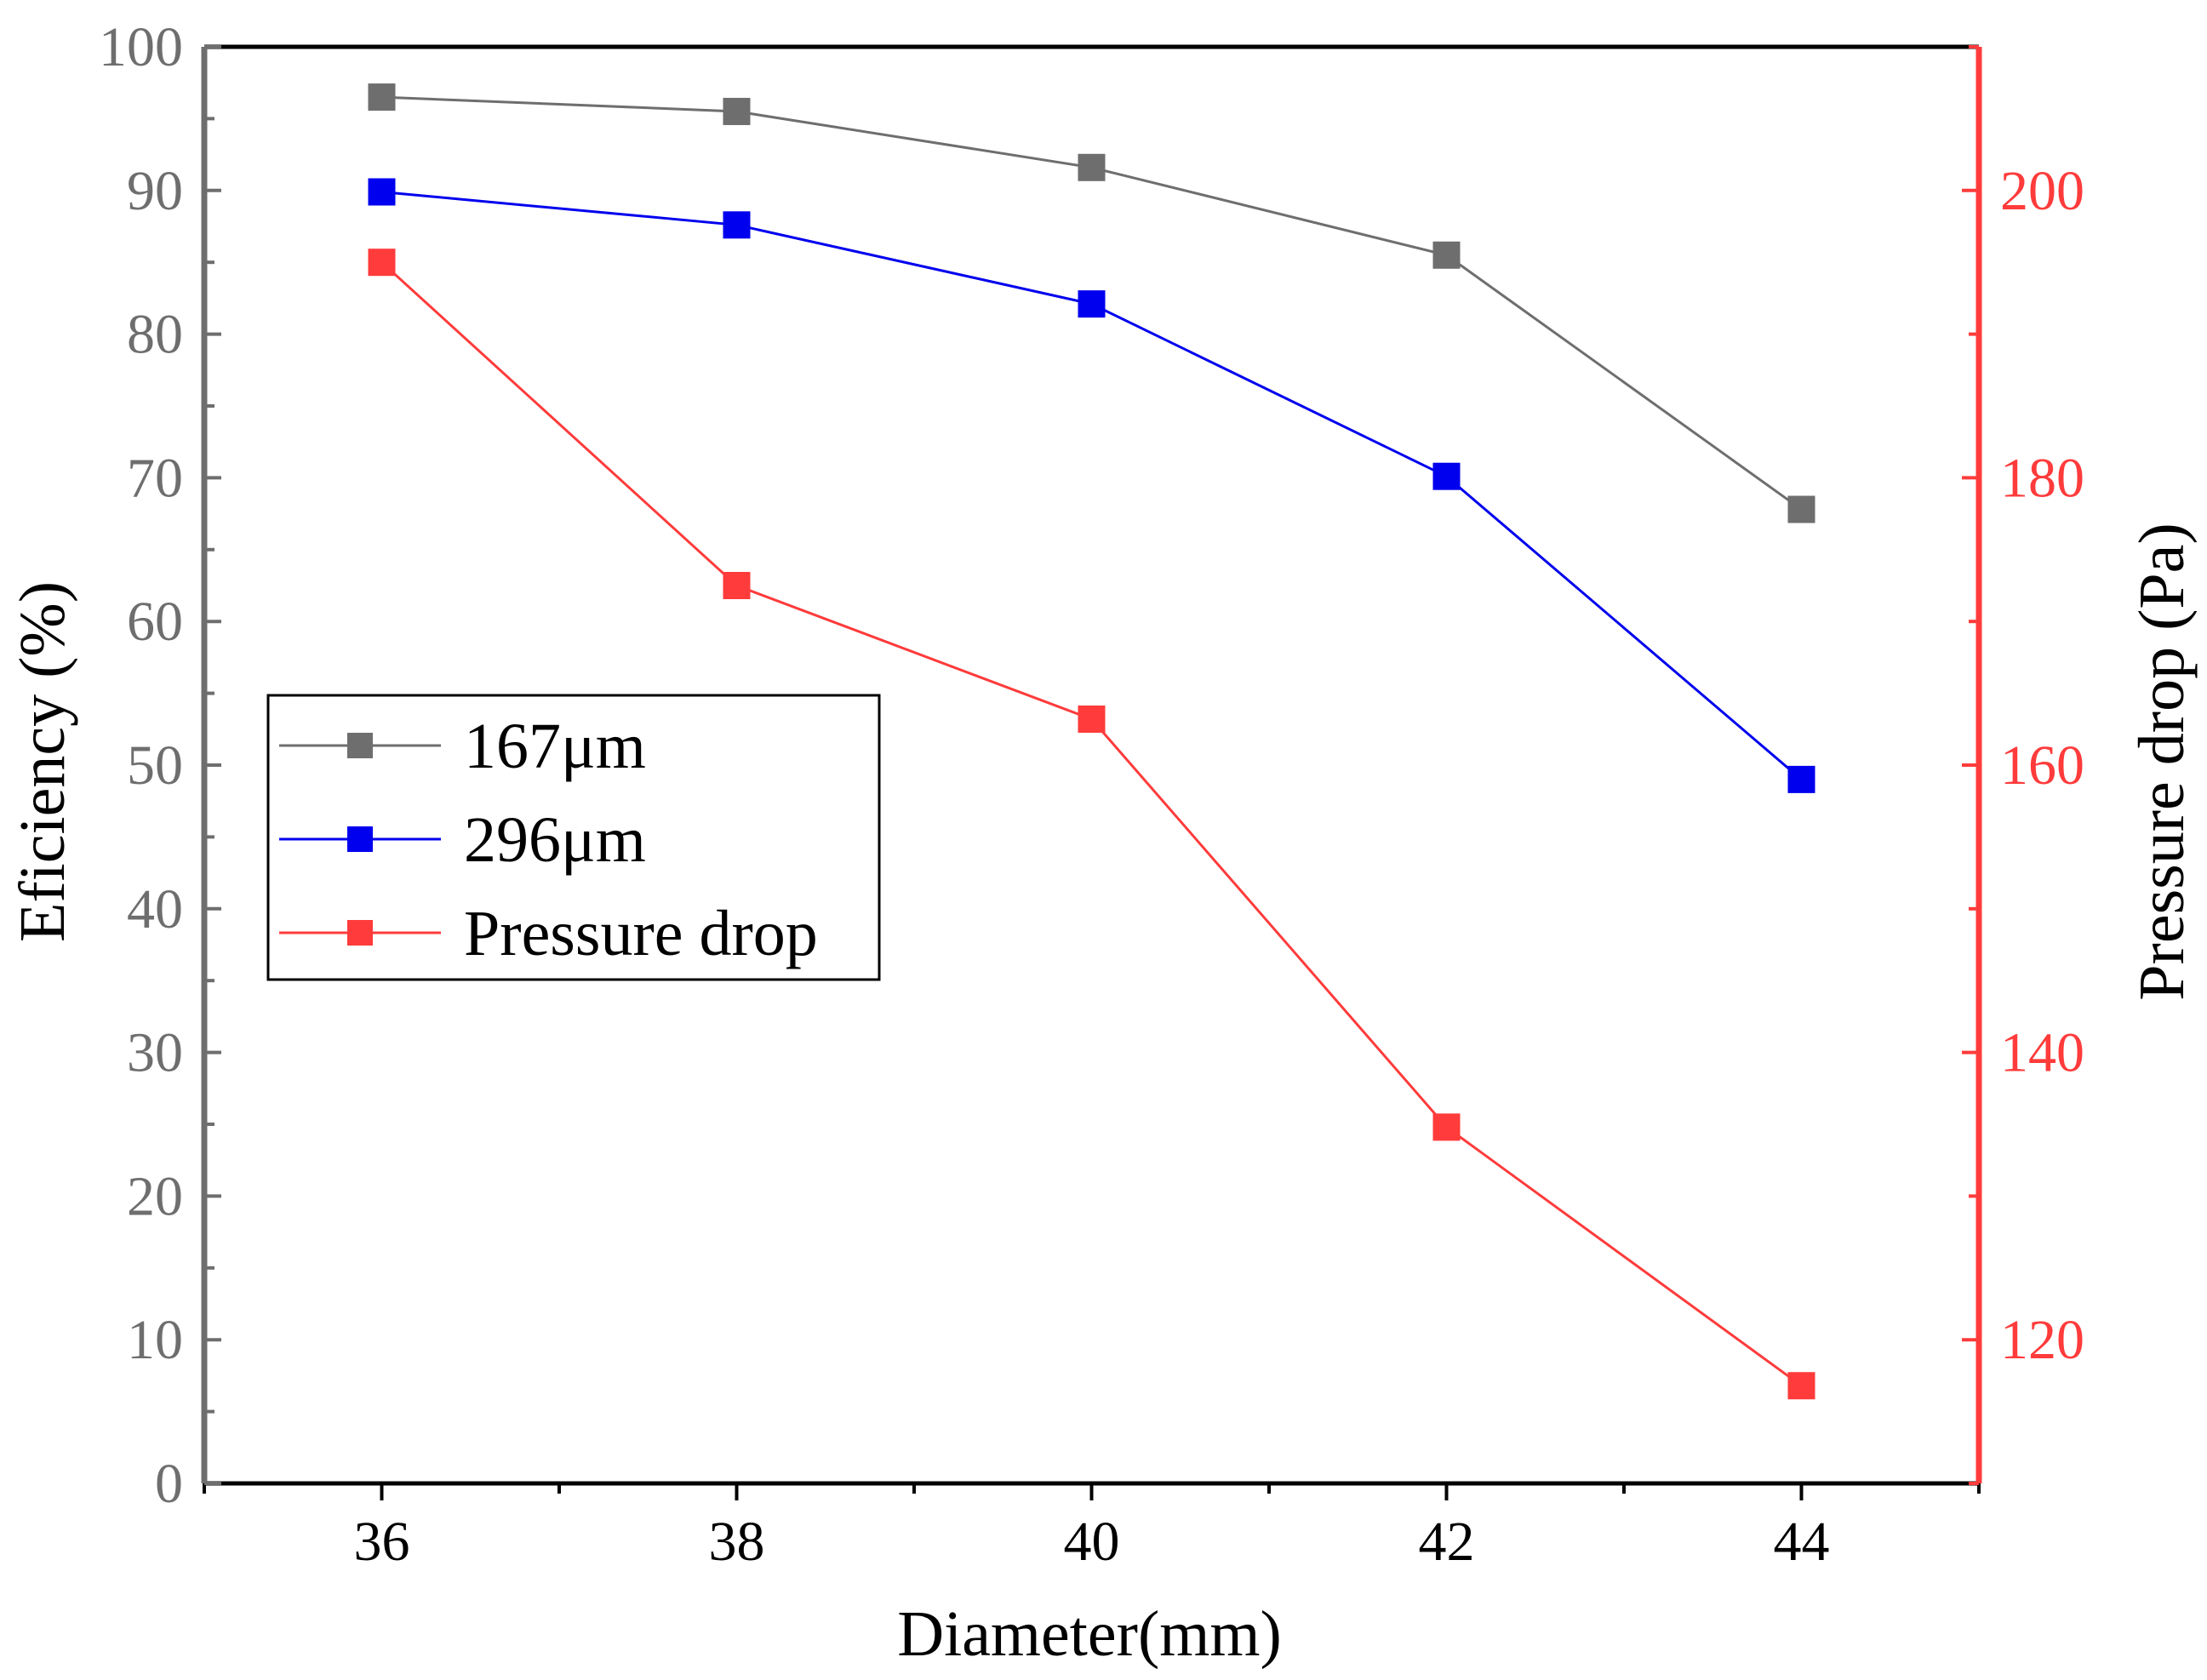 This screenshot has width=2207, height=1680. I want to click on legend-label: 296μm, so click(555, 840).